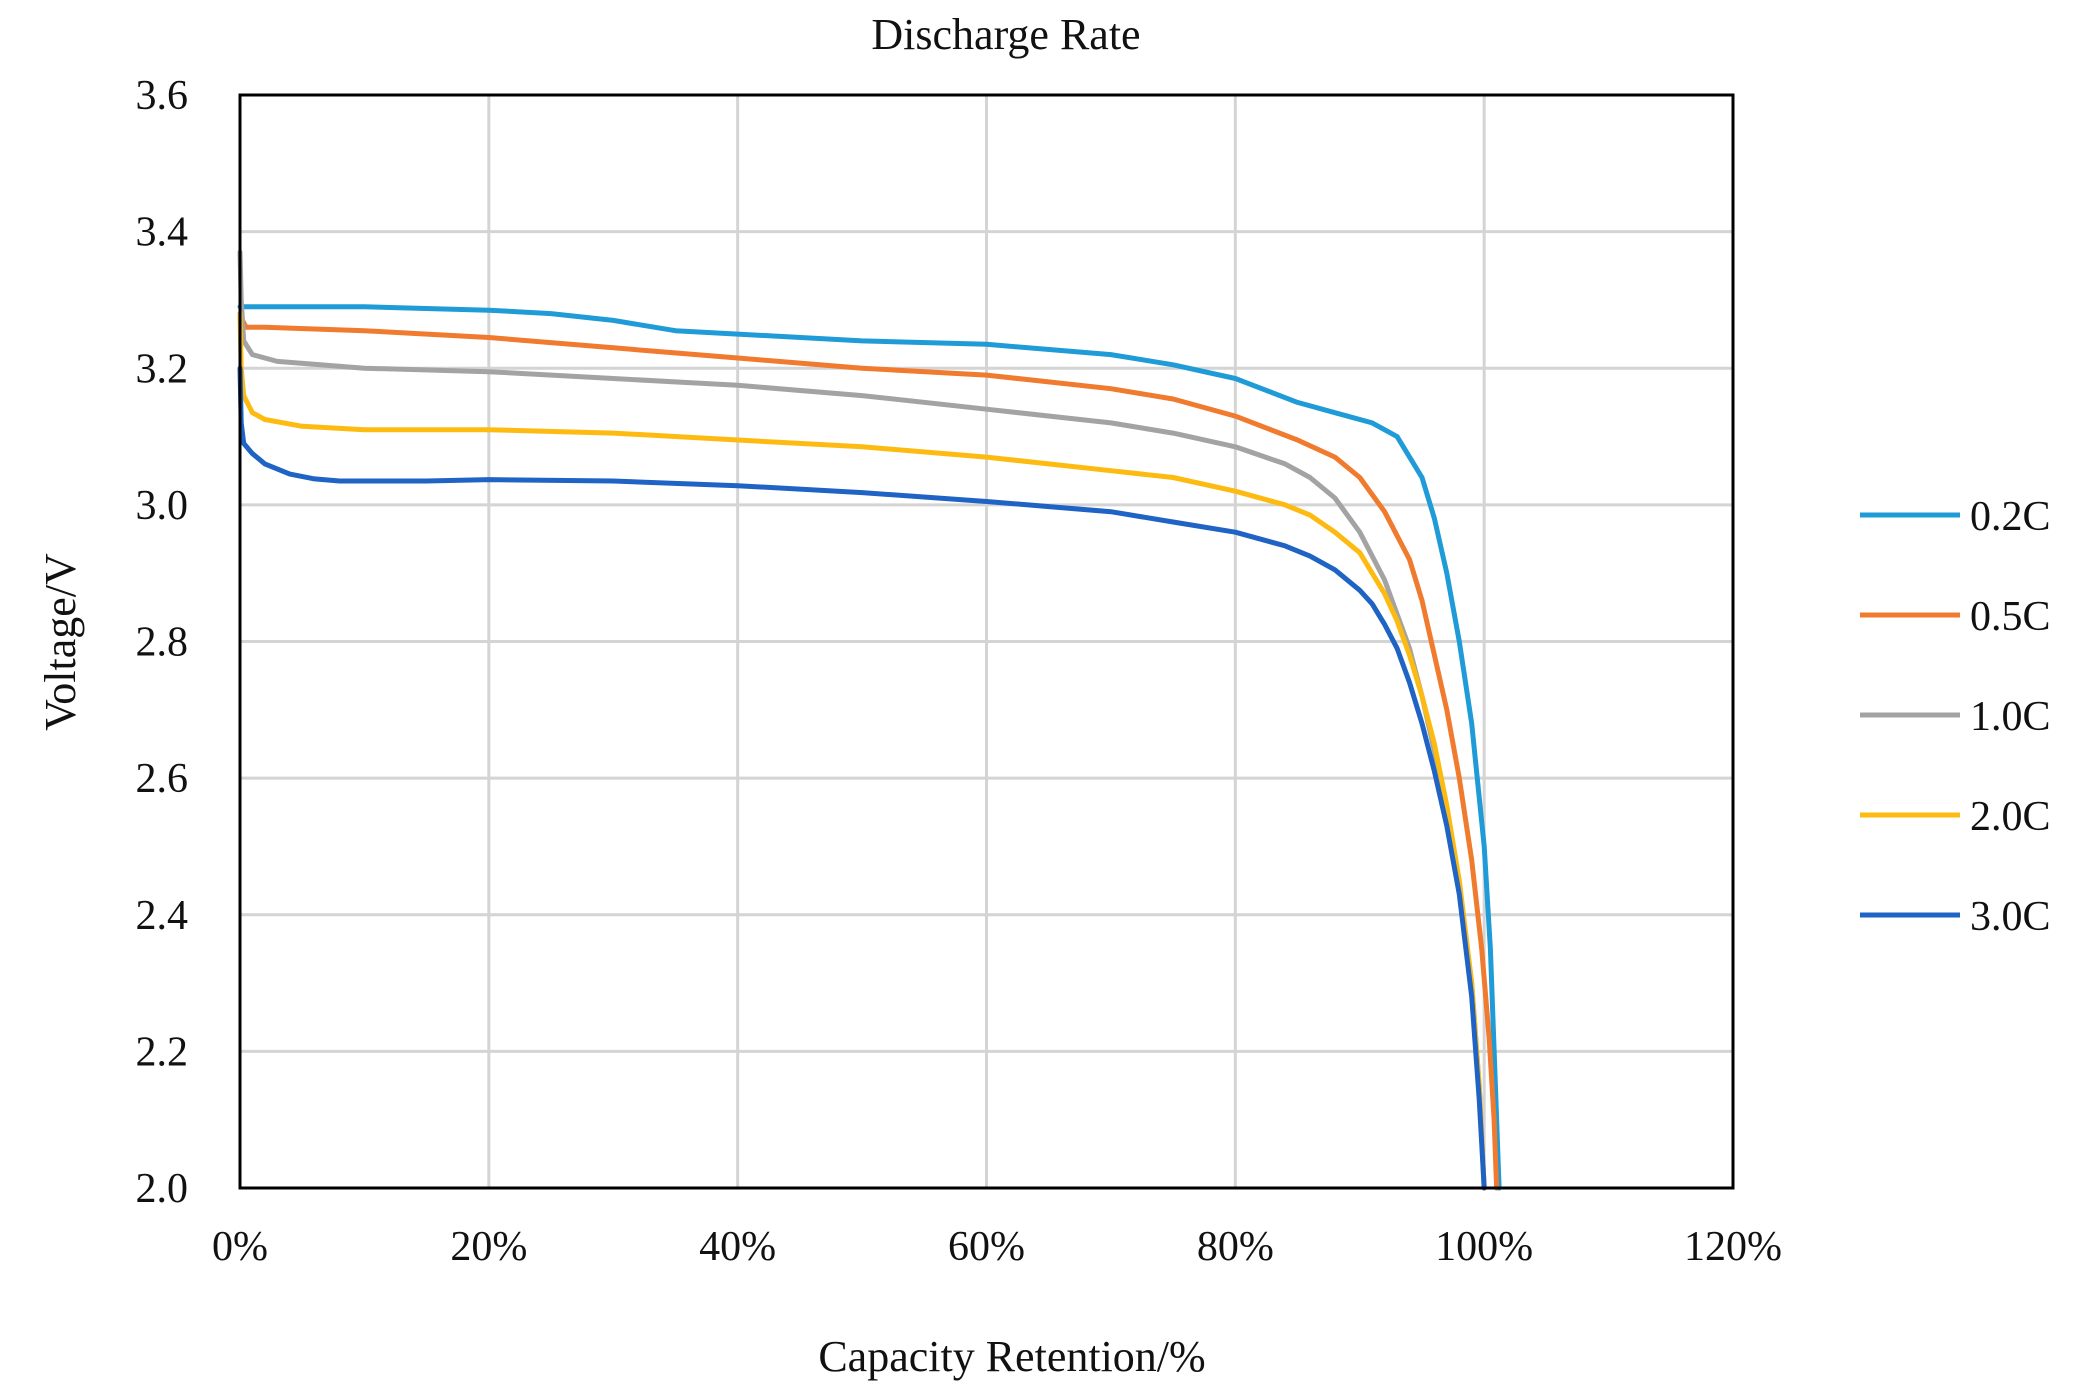 The height and width of the screenshot is (1387, 2076). I want to click on y-tick-label: 3.4, so click(162, 233).